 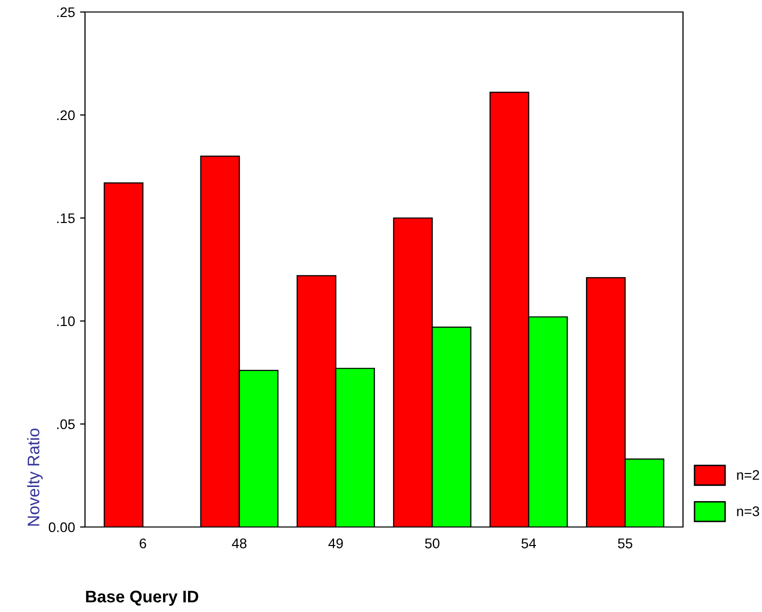 What do you see at coordinates (432, 543) in the screenshot?
I see `x-tick-label: 50` at bounding box center [432, 543].